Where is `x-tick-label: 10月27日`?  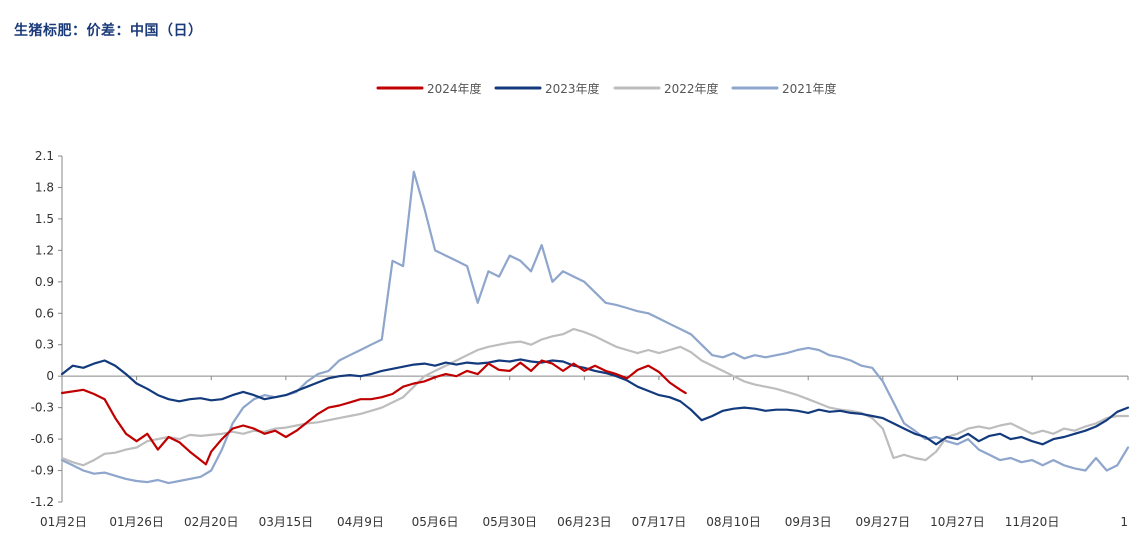
x-tick-label: 10月27日 is located at coordinates (957, 522).